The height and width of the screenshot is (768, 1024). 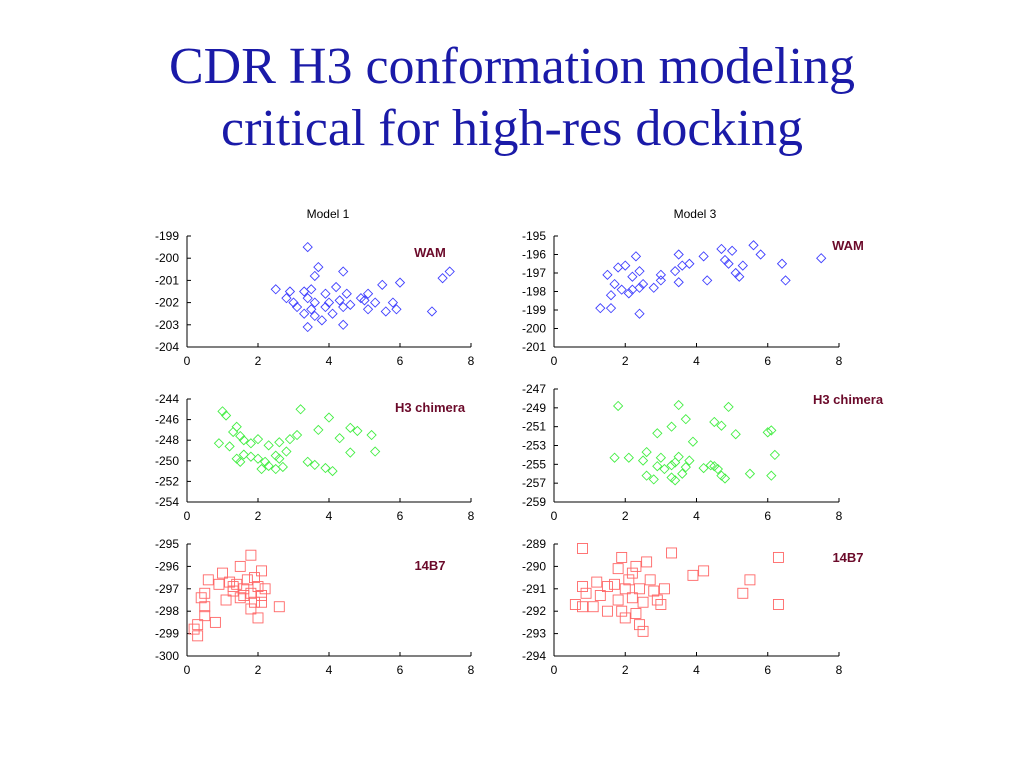 I want to click on y-tick-label: -289, so click(x=534, y=544).